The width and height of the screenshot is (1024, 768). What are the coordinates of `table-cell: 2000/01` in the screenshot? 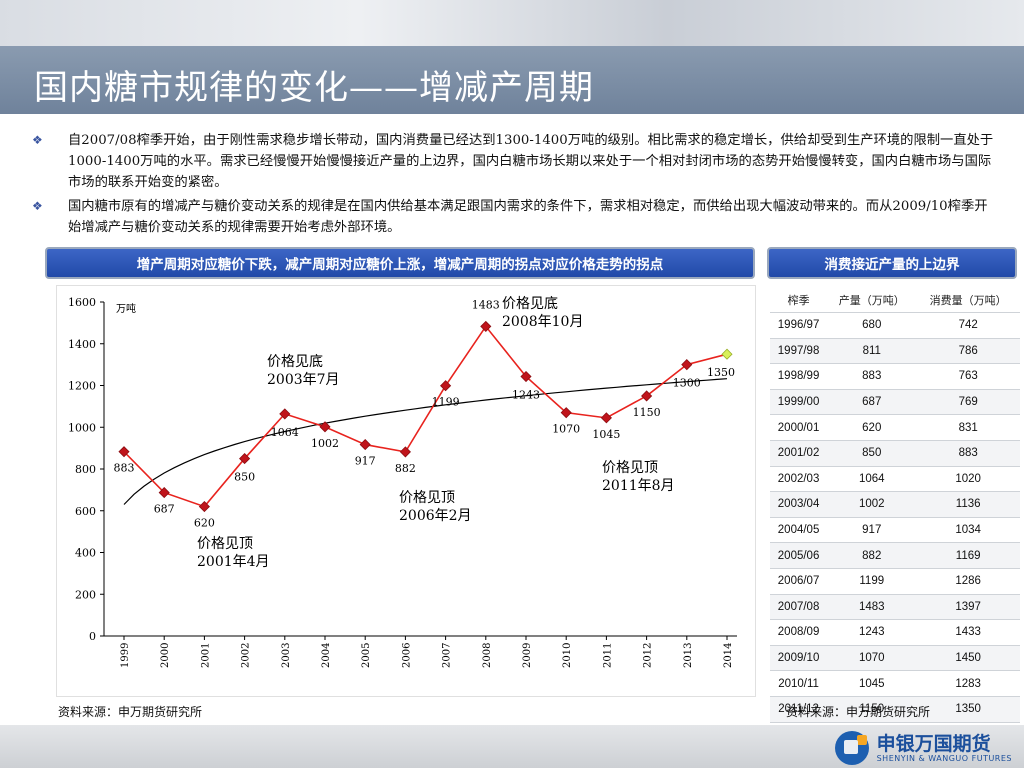 It's located at (799, 427).